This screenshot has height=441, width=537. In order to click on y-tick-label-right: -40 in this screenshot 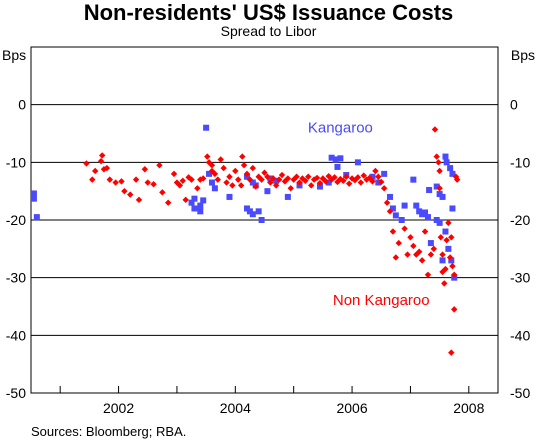, I will do `click(520, 335)`.